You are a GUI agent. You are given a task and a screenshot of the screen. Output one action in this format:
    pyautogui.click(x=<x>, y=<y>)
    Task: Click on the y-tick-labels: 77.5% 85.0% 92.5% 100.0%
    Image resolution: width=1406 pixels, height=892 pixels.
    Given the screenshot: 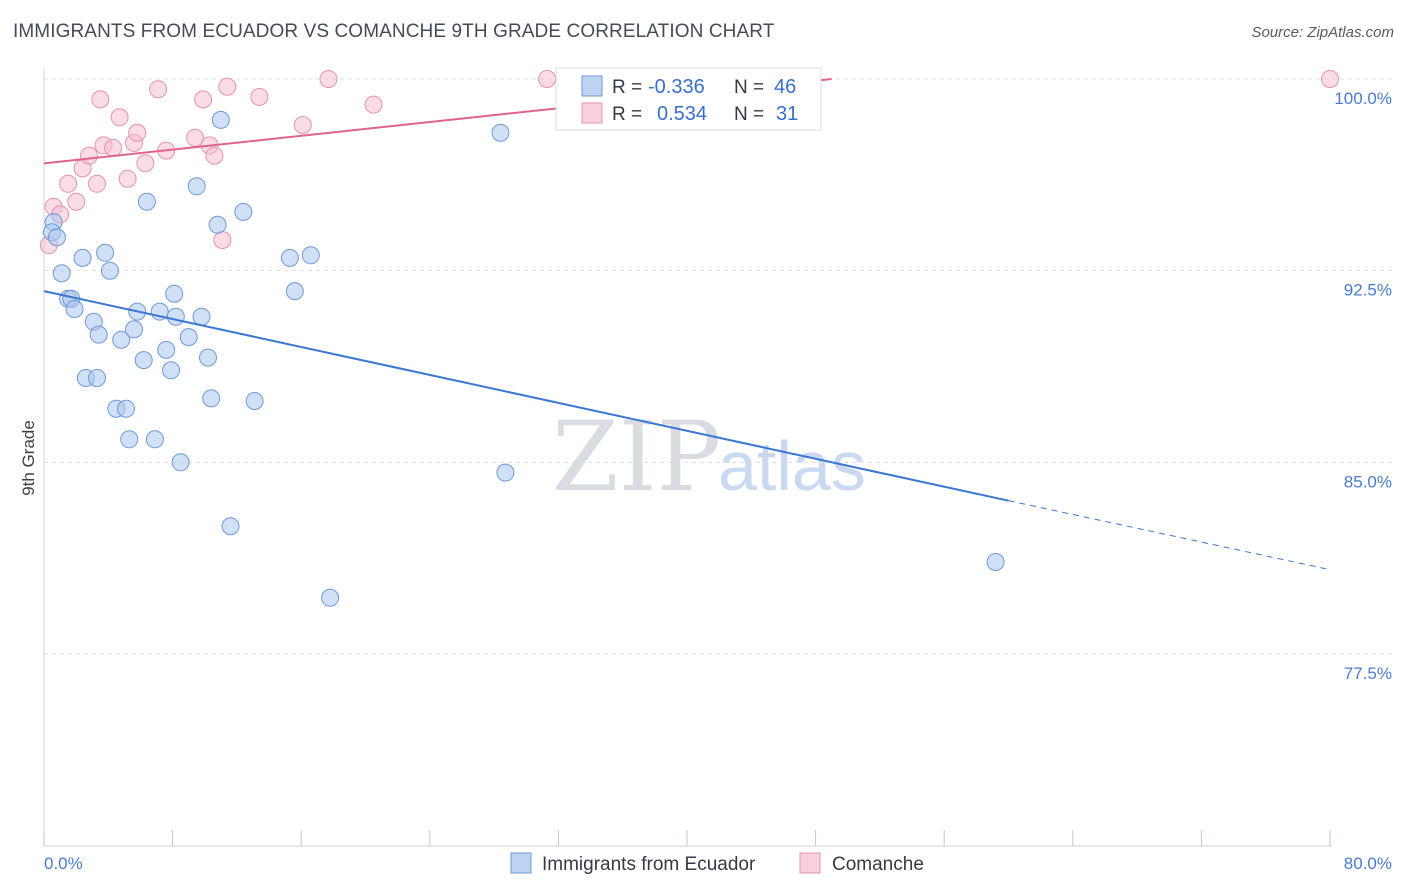 What is the action you would take?
    pyautogui.click(x=1363, y=386)
    